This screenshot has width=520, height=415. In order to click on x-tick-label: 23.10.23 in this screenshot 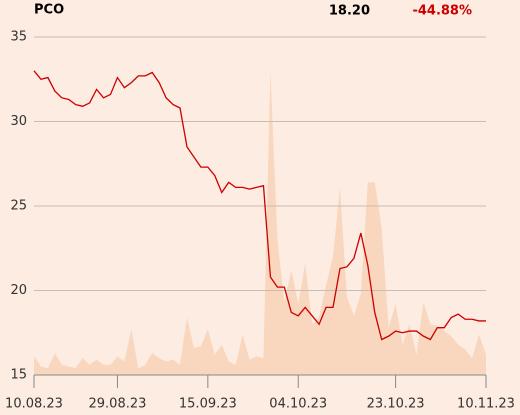, I will do `click(396, 404)`.